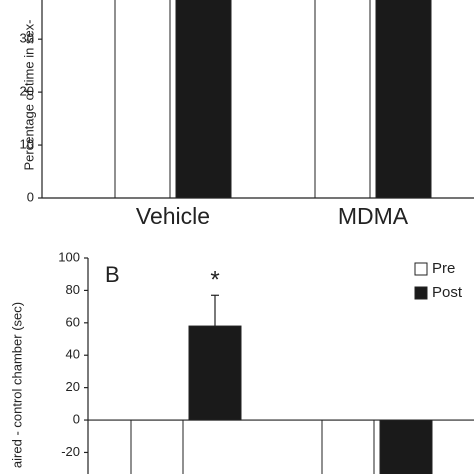 The width and height of the screenshot is (474, 474). Describe the element at coordinates (27, 143) in the screenshot. I see `y-tick-label: 10` at that location.